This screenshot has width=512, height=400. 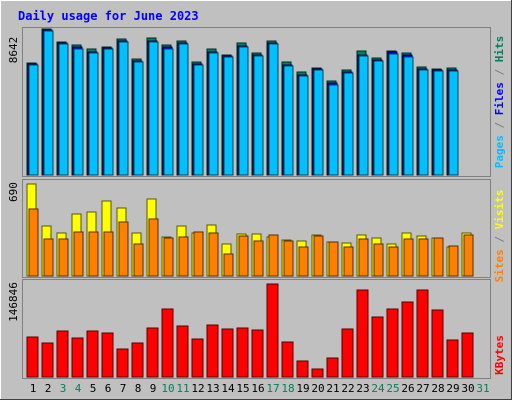 What do you see at coordinates (407, 388) in the screenshot?
I see `day-label-26: 26` at bounding box center [407, 388].